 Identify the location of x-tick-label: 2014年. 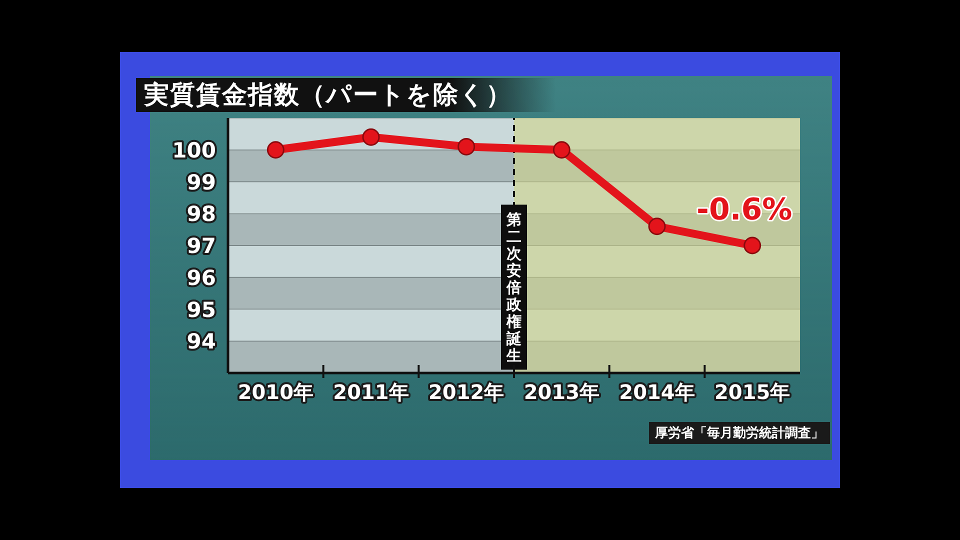
(657, 392).